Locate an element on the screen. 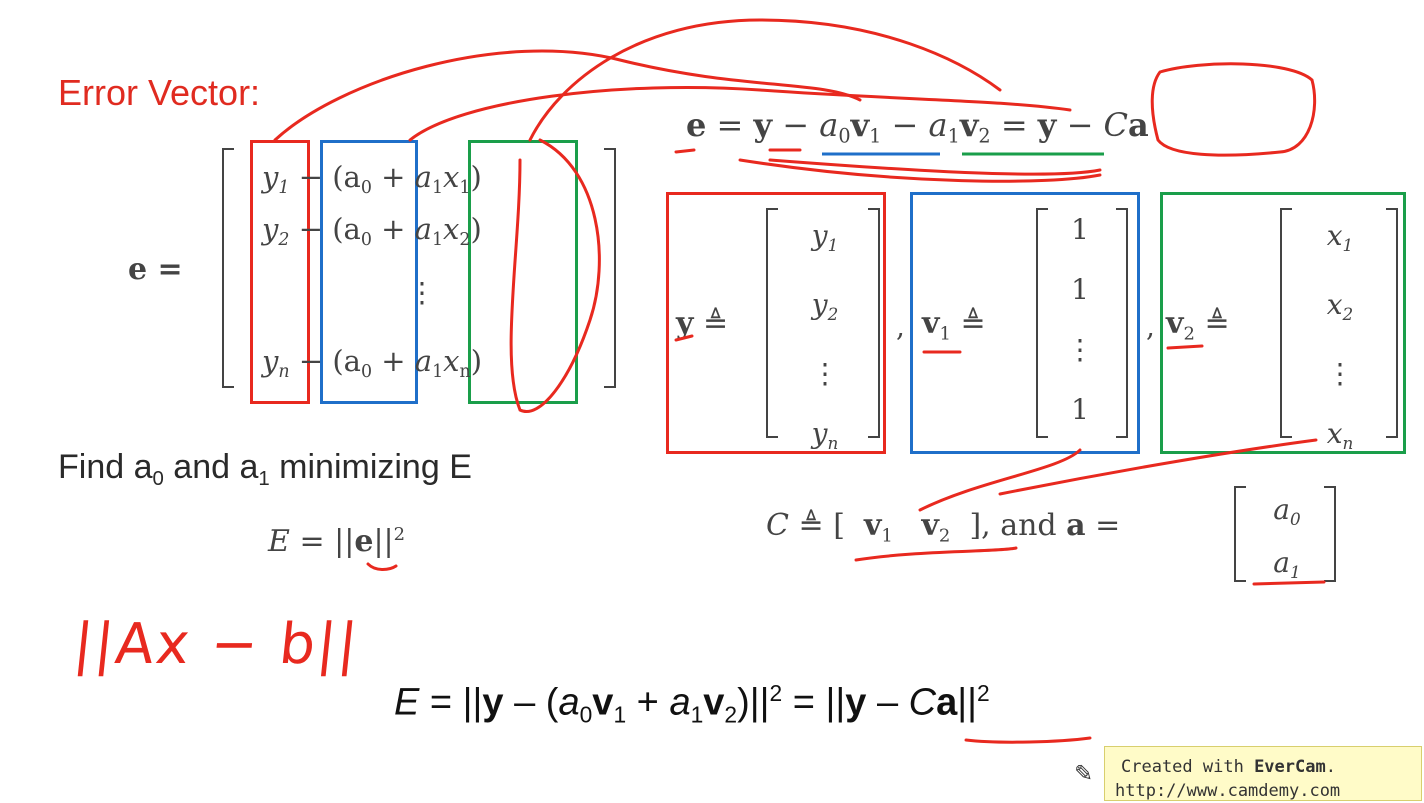  arrow-a0-stroke is located at coordinates (740, 113).